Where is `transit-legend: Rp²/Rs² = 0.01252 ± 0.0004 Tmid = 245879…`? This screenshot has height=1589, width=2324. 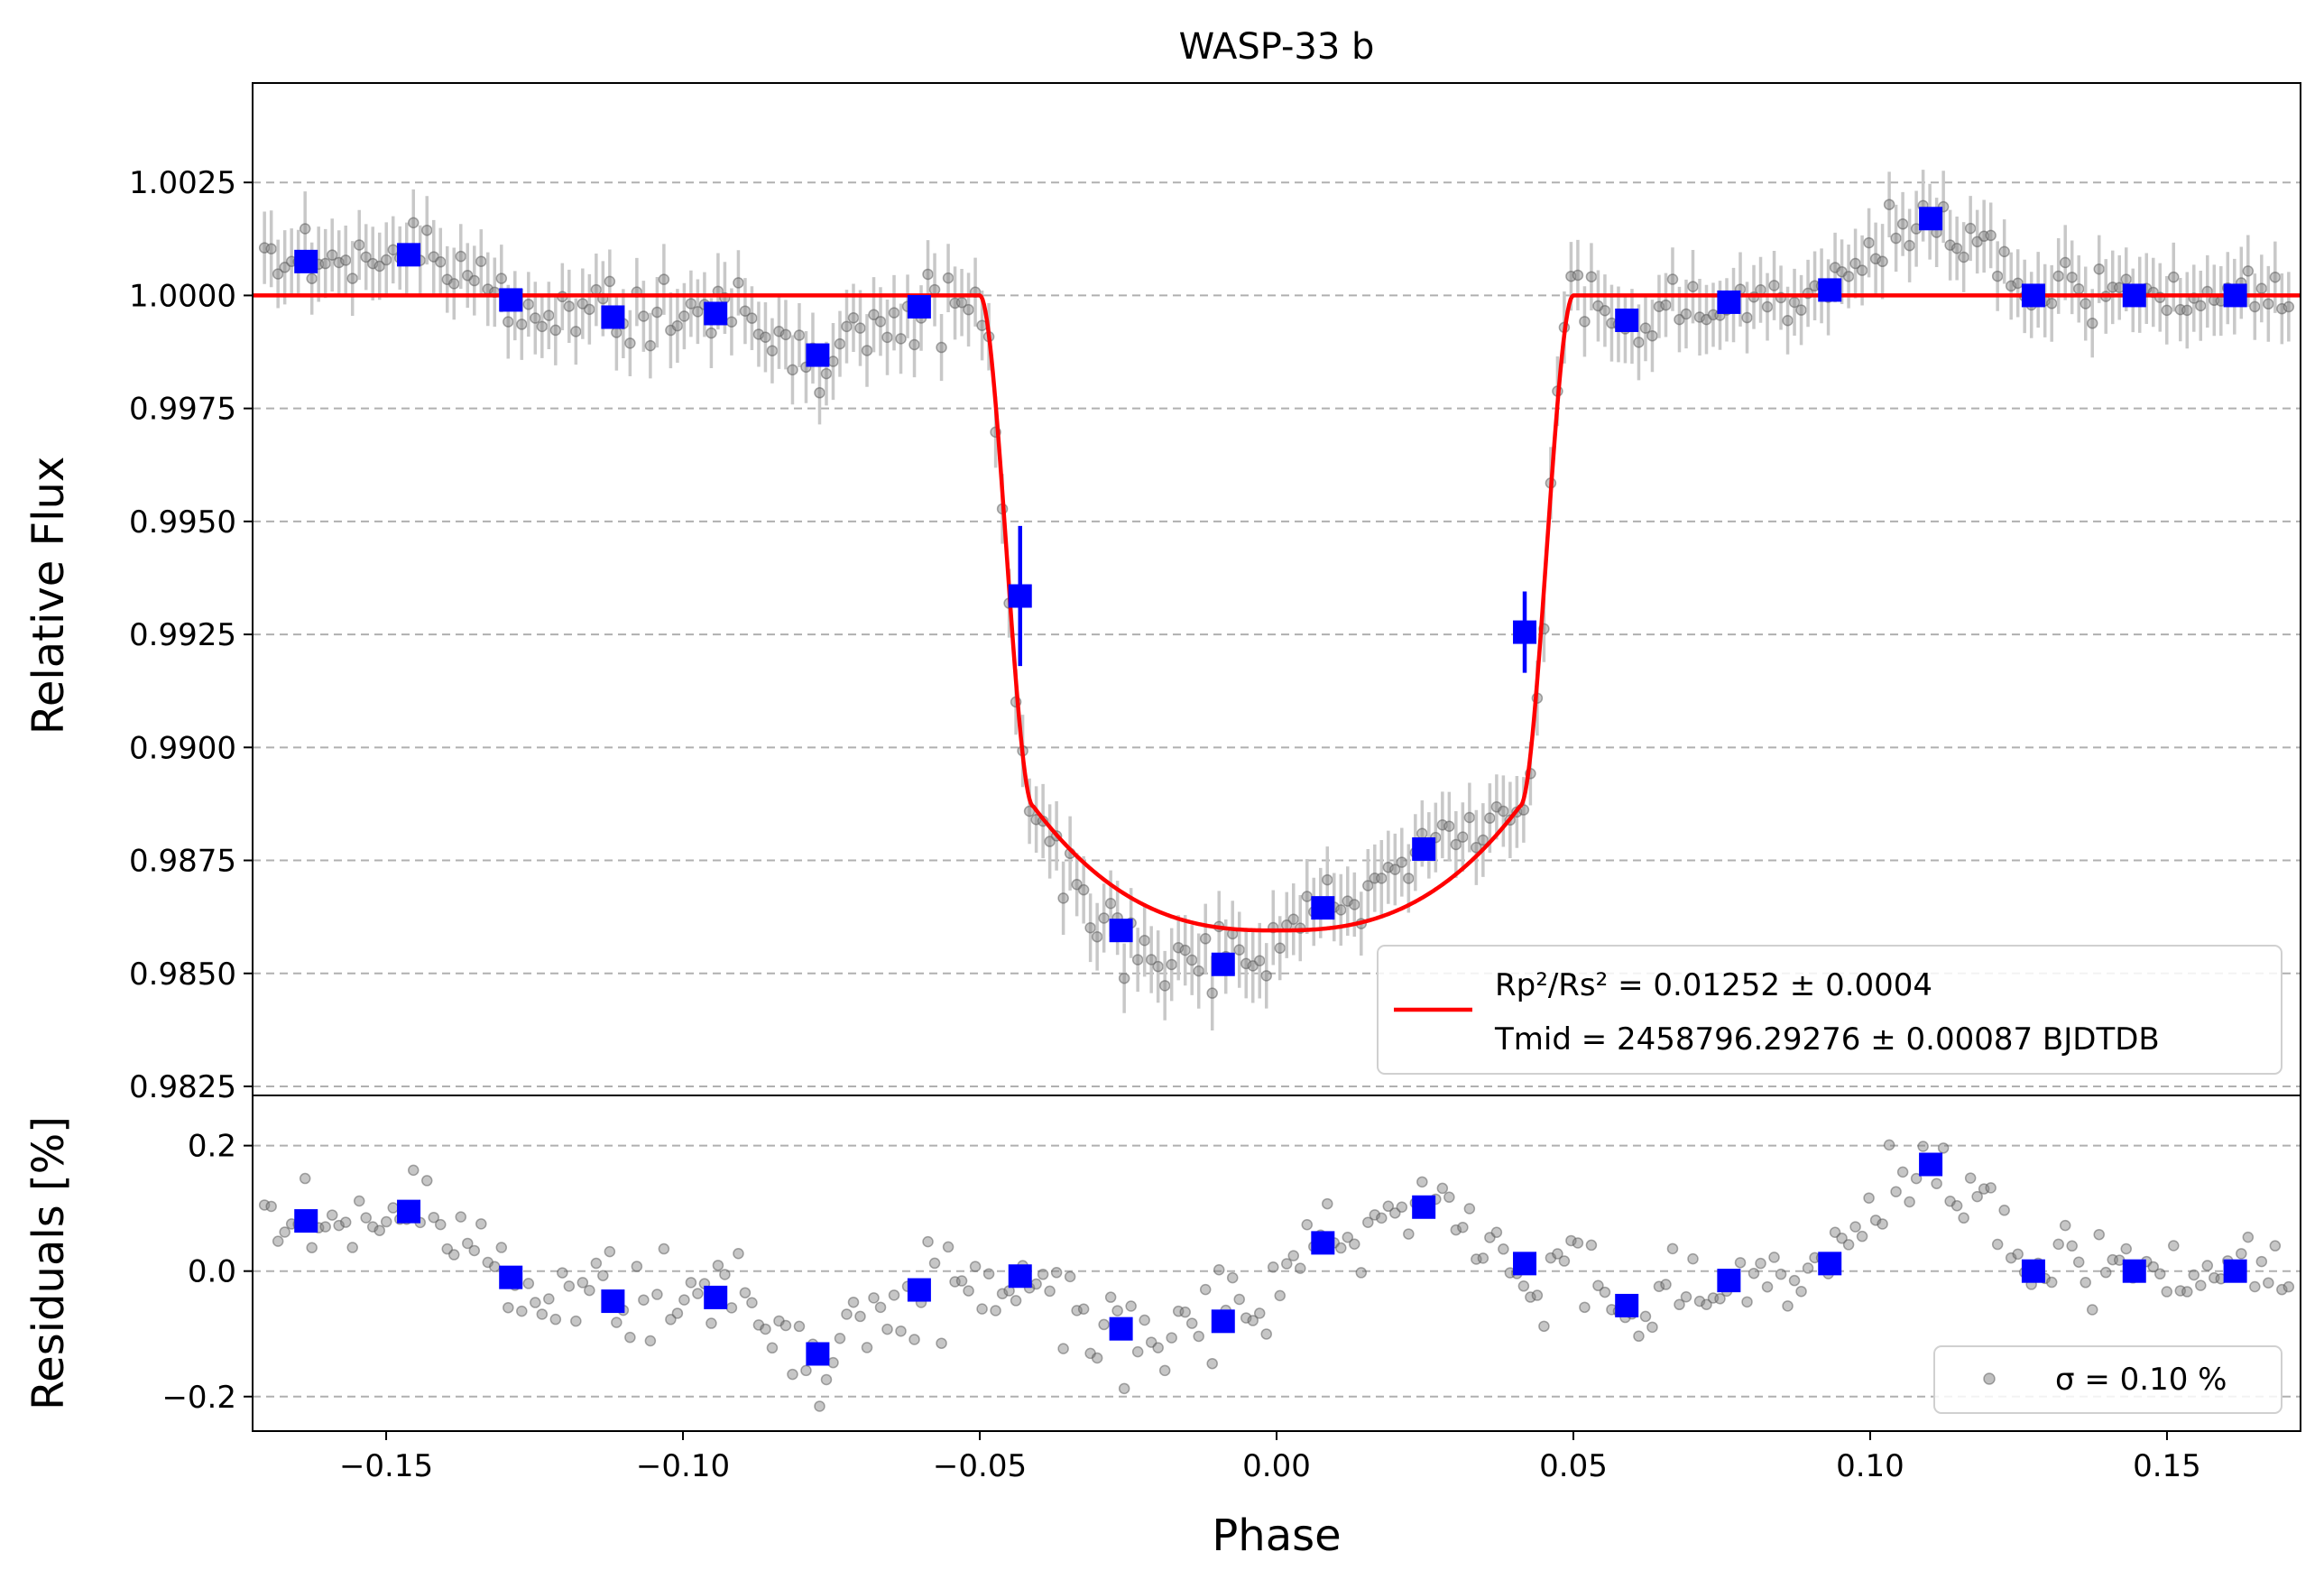 transit-legend: Rp²/Rs² = 0.01252 ± 0.0004 Tmid = 245879… is located at coordinates (1829, 1010).